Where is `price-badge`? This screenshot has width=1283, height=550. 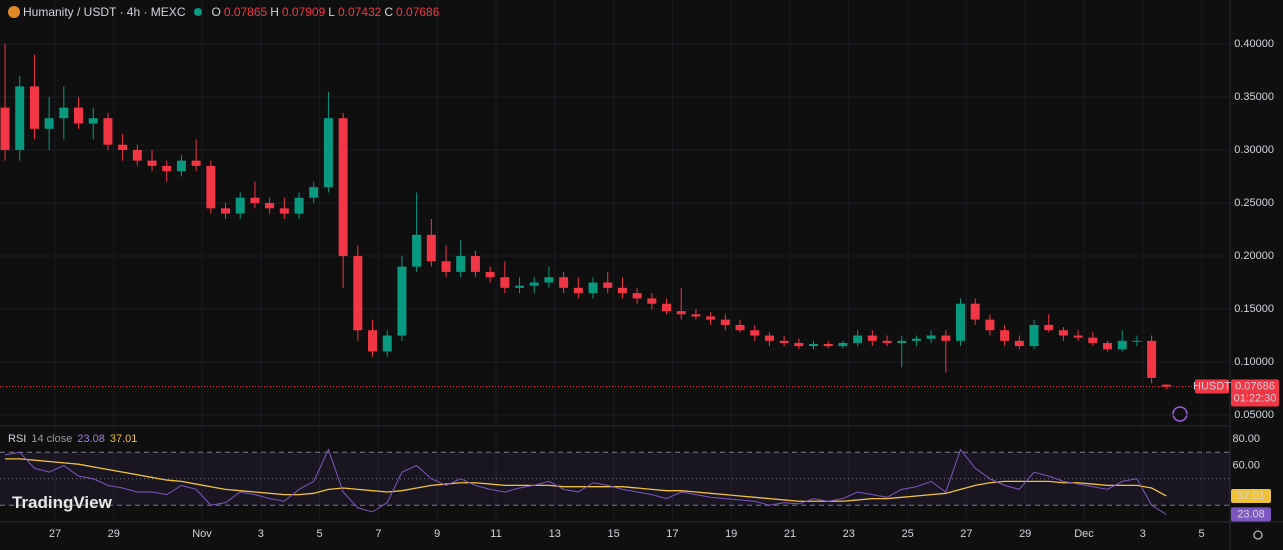
price-badge is located at coordinates (1255, 393).